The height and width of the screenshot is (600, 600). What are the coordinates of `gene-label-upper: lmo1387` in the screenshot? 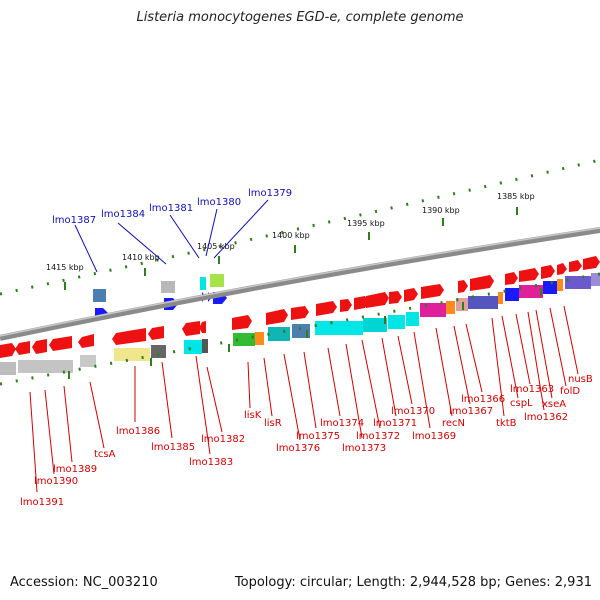 It's located at (74, 220).